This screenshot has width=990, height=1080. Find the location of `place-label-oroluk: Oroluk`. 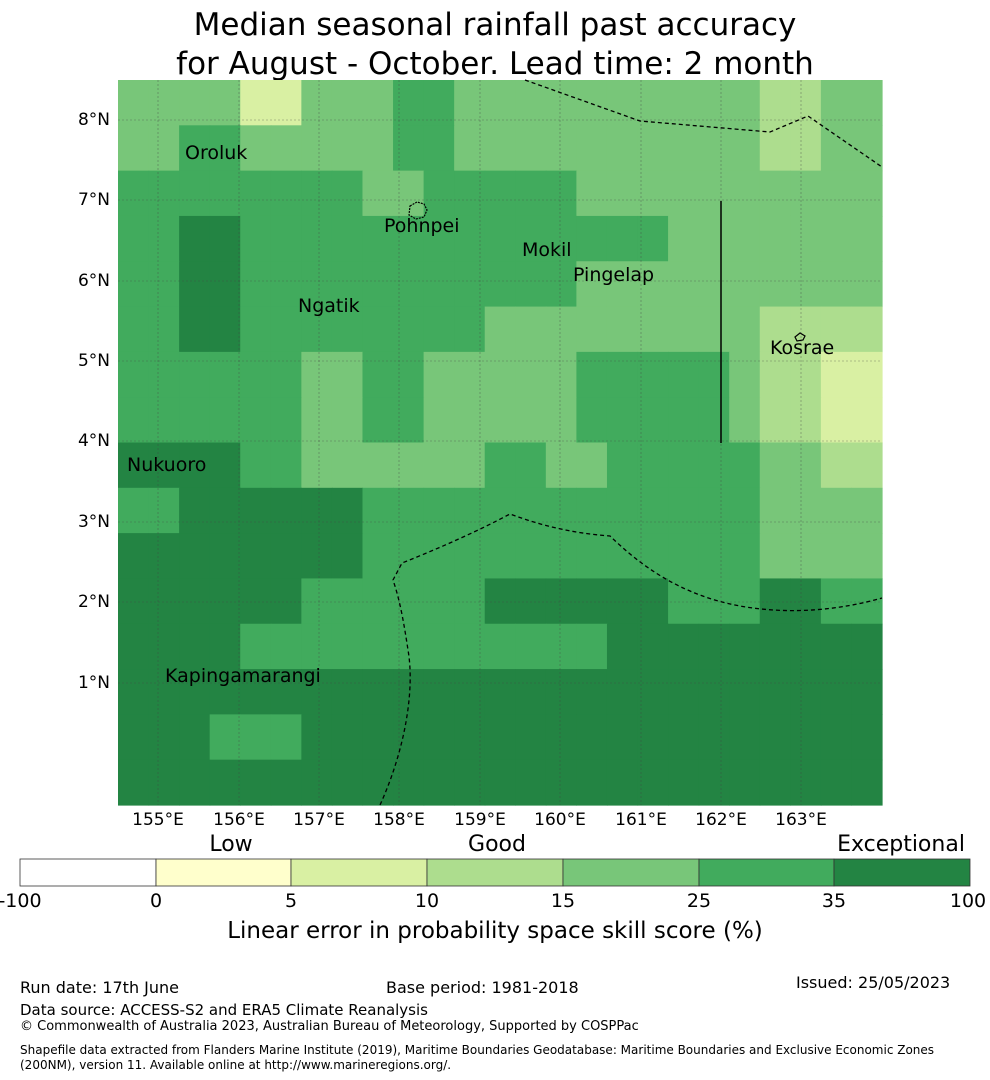

place-label-oroluk: Oroluk is located at coordinates (216, 153).